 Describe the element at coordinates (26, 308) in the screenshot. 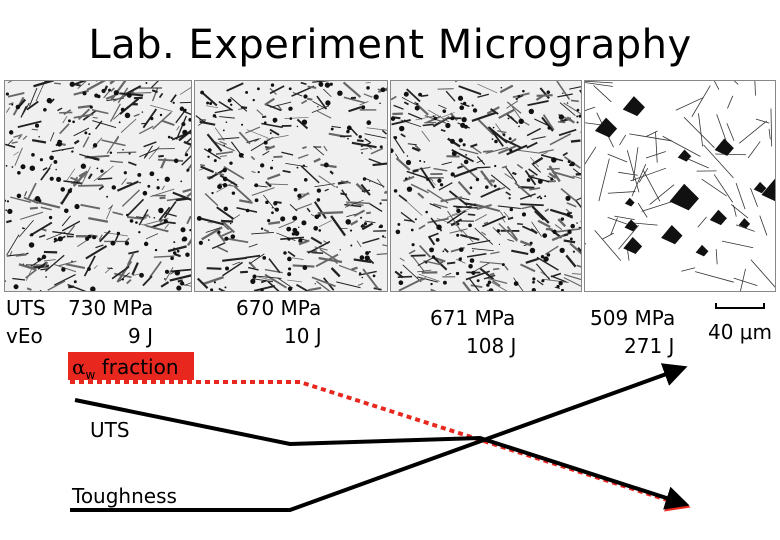

I see `uts-row-label: UTS` at that location.